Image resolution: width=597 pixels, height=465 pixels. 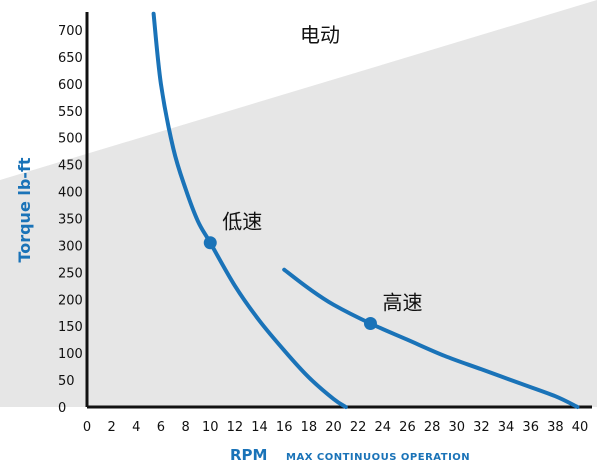 I want to click on y-tick-label: 550, so click(x=70, y=112).